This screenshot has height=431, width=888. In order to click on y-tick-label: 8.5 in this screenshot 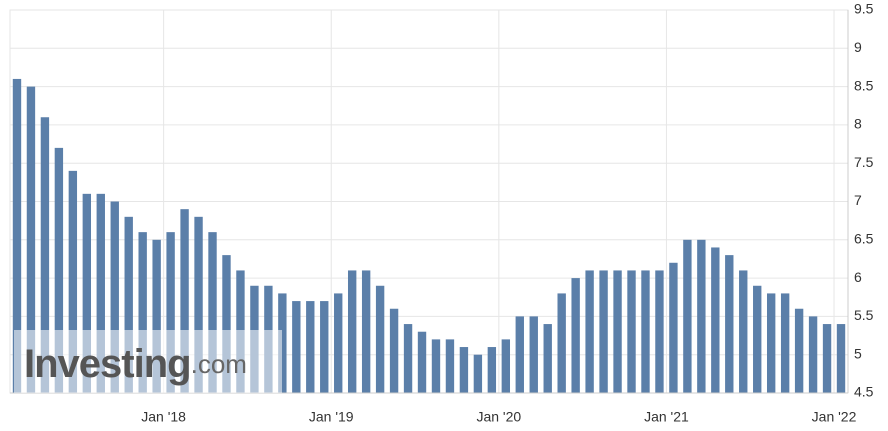, I will do `click(864, 85)`.